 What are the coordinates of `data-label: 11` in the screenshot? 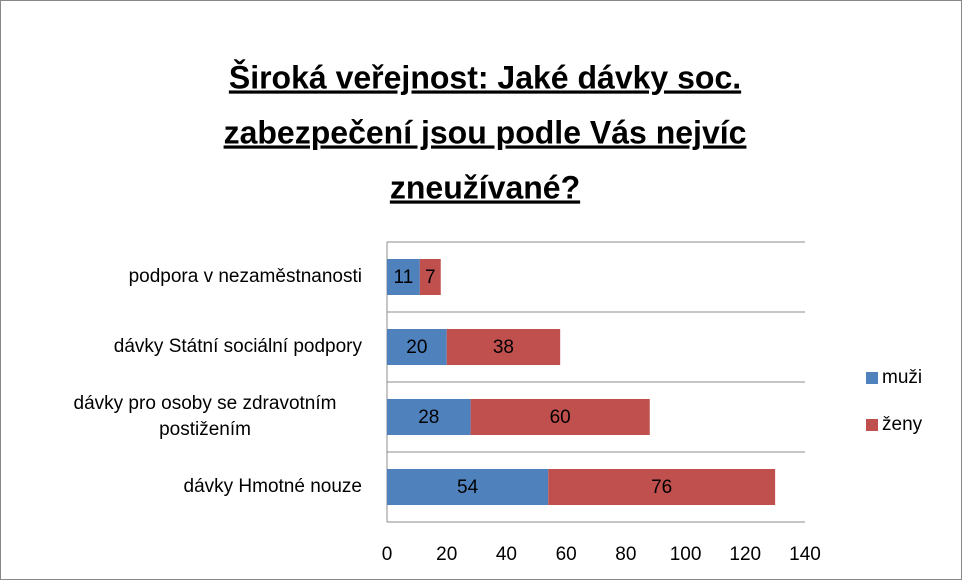 It's located at (404, 277).